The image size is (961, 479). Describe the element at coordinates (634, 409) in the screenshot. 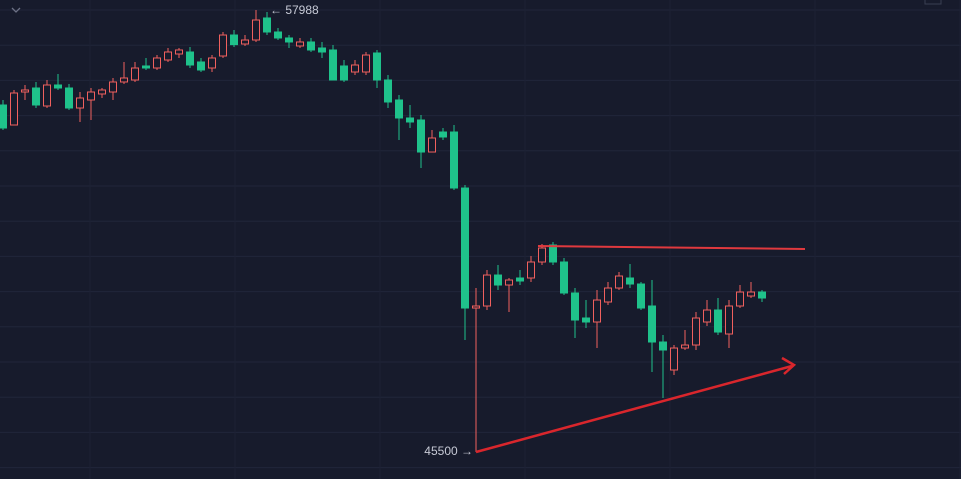

I see `support-line` at that location.